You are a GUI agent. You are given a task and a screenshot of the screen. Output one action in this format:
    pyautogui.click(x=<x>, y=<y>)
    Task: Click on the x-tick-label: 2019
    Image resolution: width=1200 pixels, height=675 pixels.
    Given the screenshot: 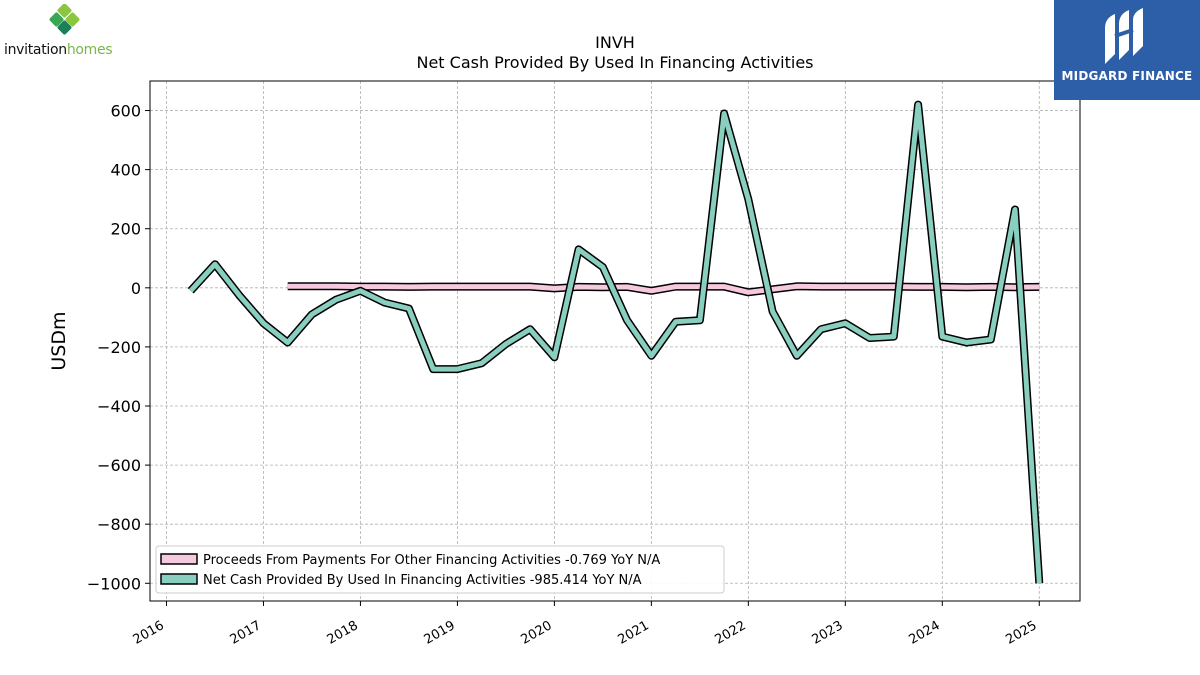 What is the action you would take?
    pyautogui.click(x=440, y=633)
    